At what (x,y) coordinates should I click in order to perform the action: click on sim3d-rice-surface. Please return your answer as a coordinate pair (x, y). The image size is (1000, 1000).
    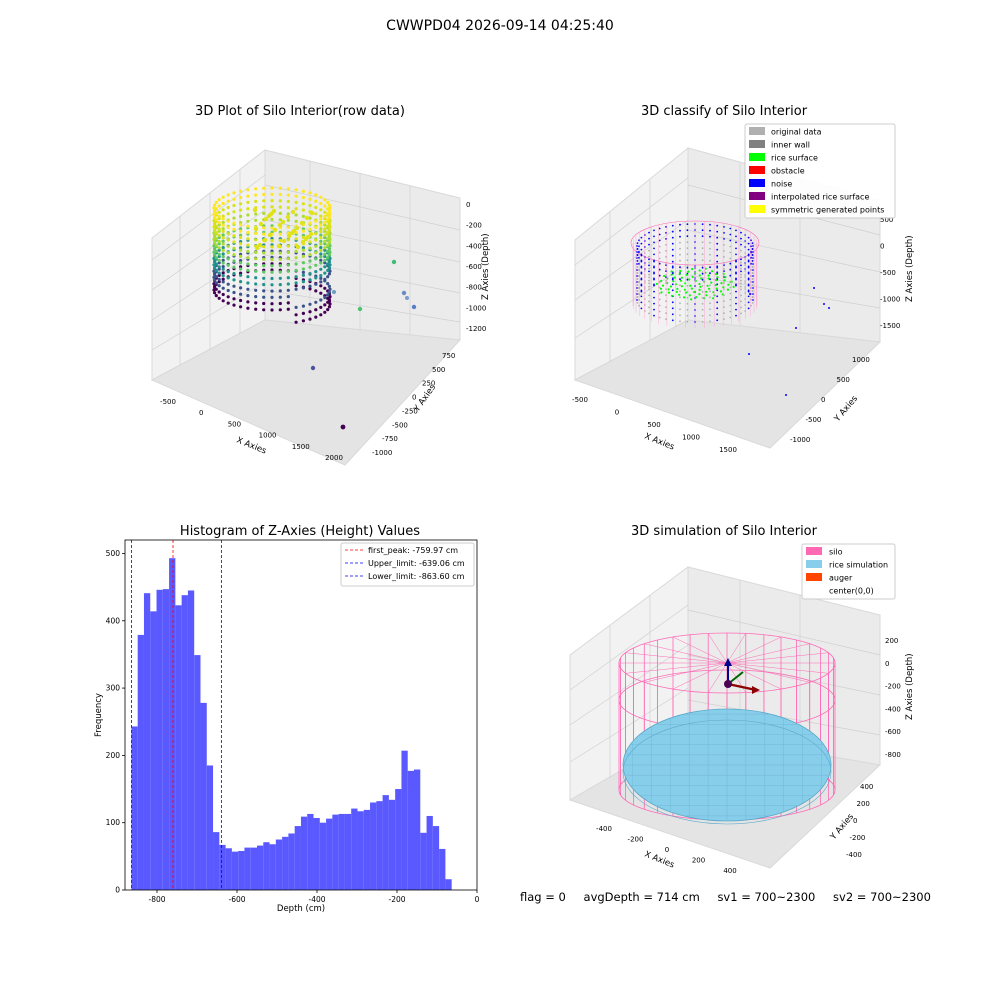
    Looking at the image, I should click on (727, 766).